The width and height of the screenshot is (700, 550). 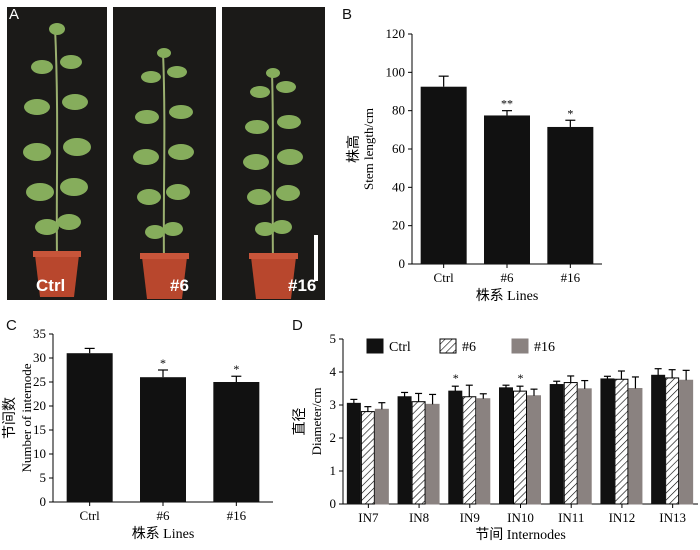 I want to click on photo-label-16: #16, so click(x=302, y=285).